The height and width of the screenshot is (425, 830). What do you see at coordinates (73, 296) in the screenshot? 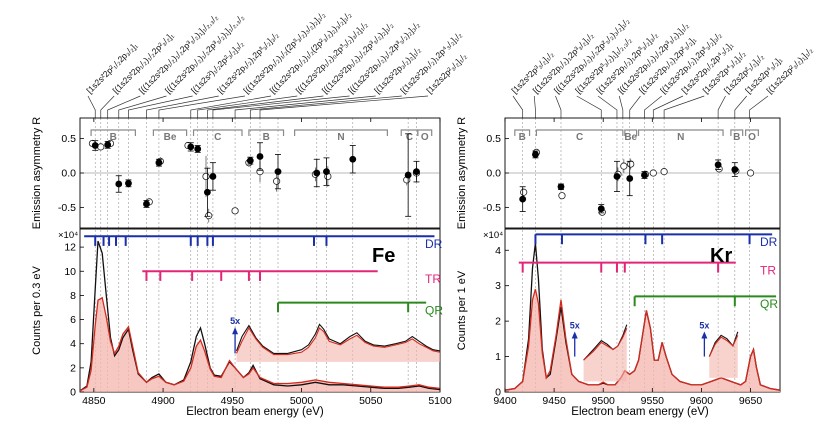
I see `fe-bottom-y-tick-label: 8` at bounding box center [73, 296].